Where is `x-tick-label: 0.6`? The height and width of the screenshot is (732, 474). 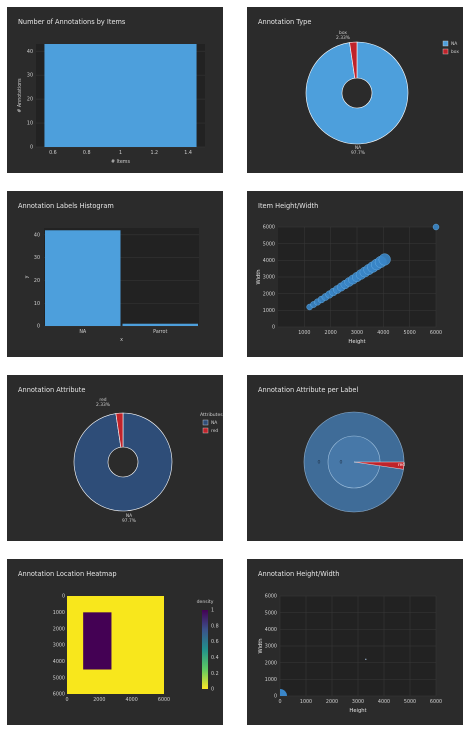 x-tick-label: 0.6 is located at coordinates (53, 153).